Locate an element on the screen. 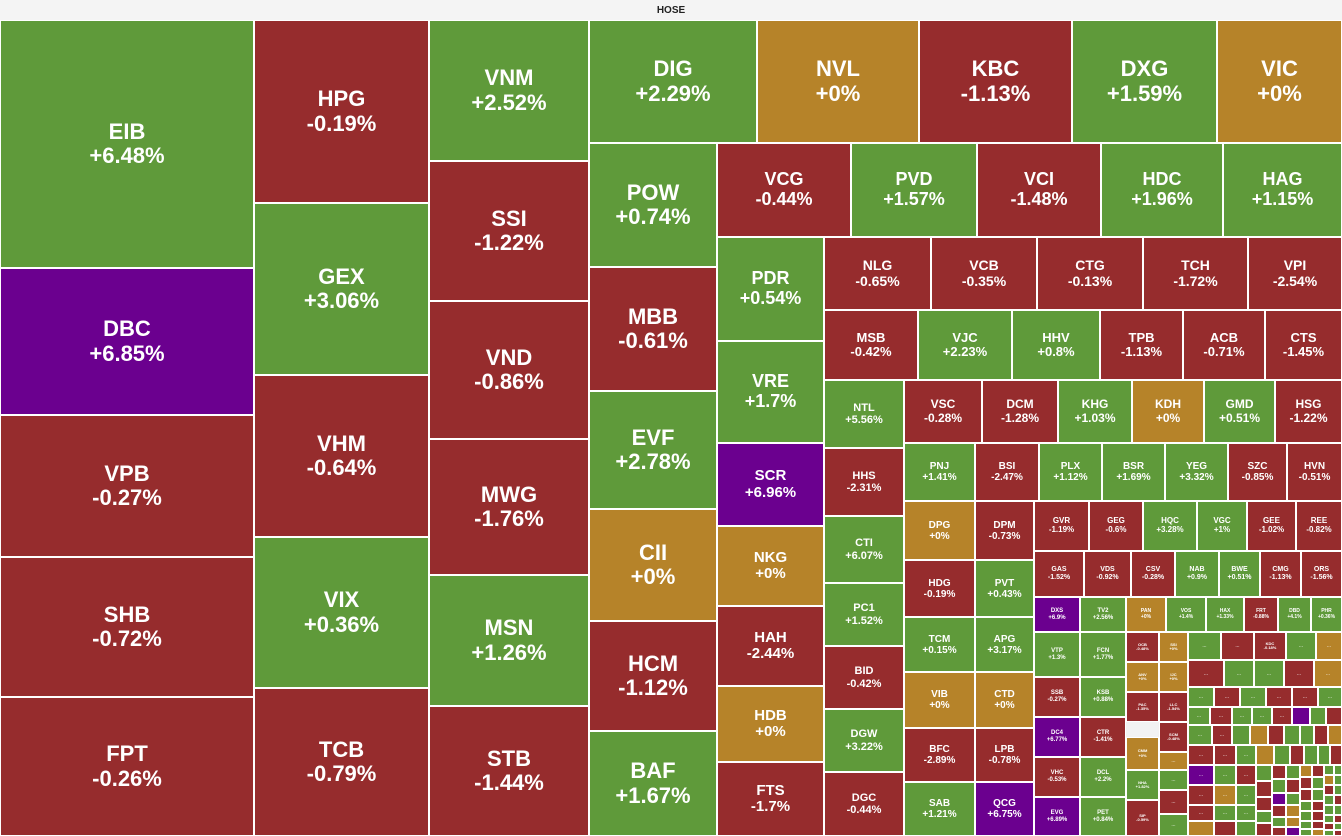 Image resolution: width=1342 pixels, height=836 pixels. stock-tile-vnd: VND -0.86% is located at coordinates (509, 370).